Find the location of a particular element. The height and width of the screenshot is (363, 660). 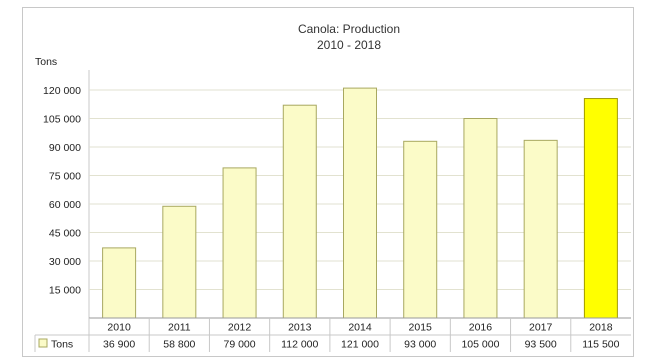

x-tick-label: 2011 is located at coordinates (179, 328).